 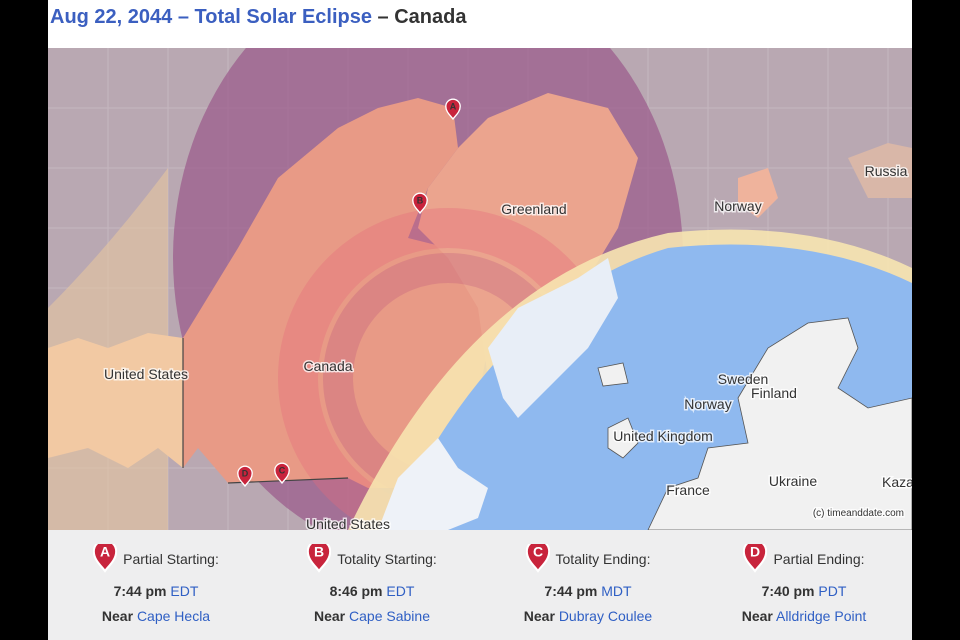 What do you see at coordinates (613, 374) in the screenshot?
I see `land-iceland` at bounding box center [613, 374].